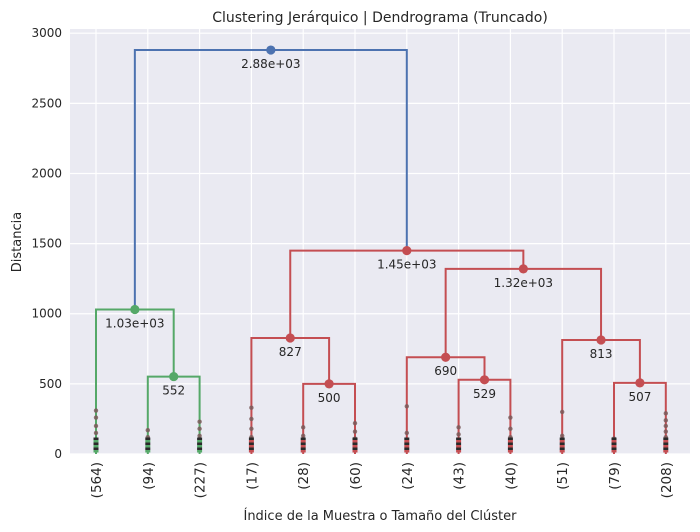 The image size is (700, 532). Describe the element at coordinates (563, 476) in the screenshot. I see `x-tick-label: (51)` at that location.